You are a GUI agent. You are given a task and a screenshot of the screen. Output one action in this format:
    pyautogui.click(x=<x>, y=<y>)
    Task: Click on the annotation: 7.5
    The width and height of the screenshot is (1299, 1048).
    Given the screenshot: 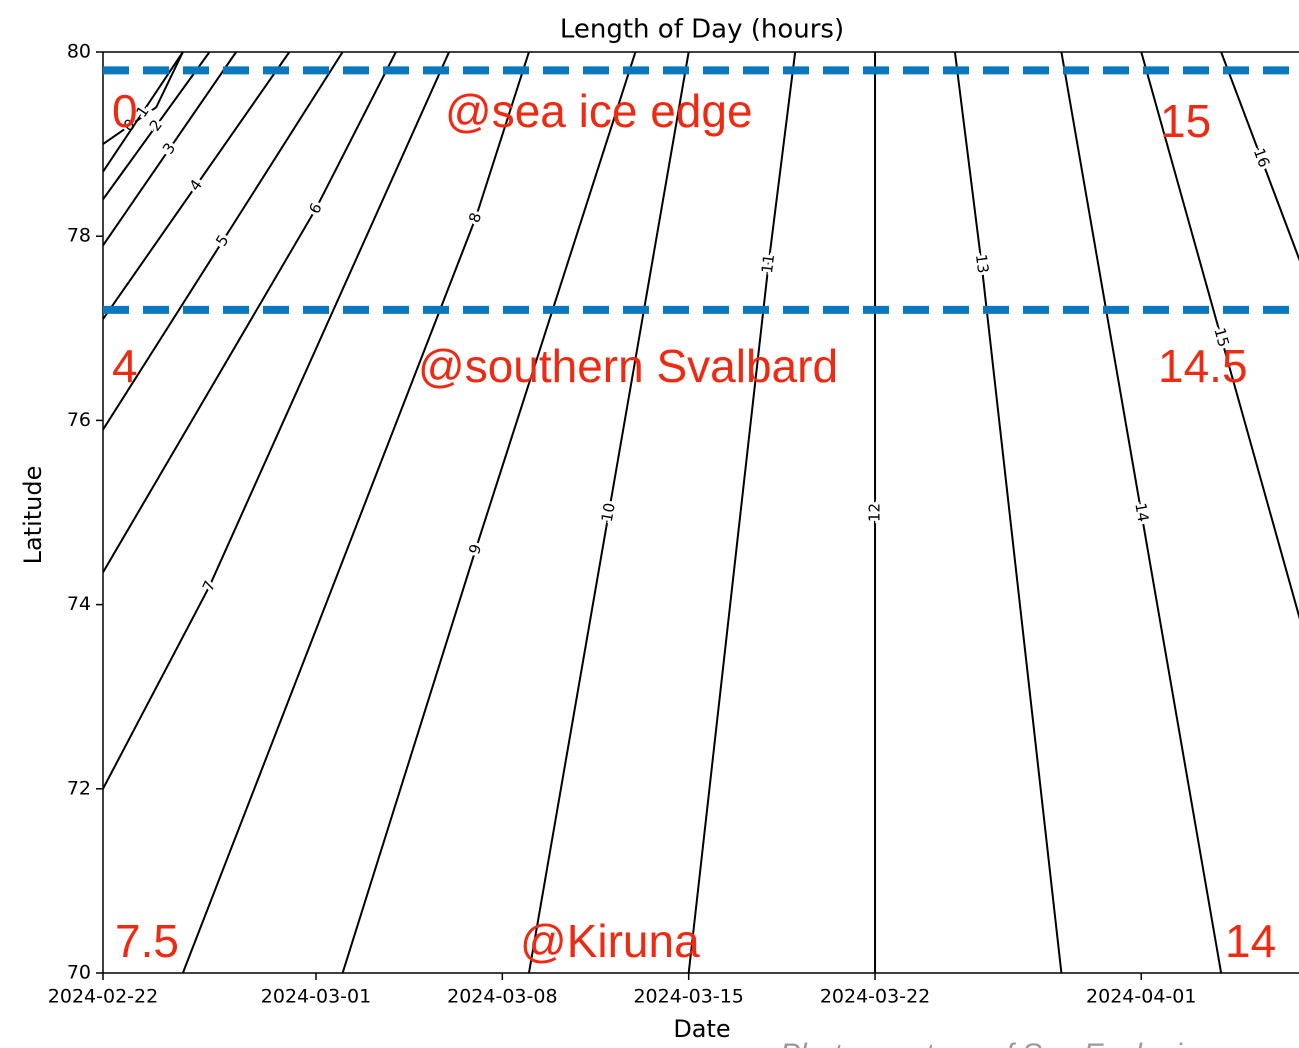 What is the action you would take?
    pyautogui.click(x=147, y=941)
    